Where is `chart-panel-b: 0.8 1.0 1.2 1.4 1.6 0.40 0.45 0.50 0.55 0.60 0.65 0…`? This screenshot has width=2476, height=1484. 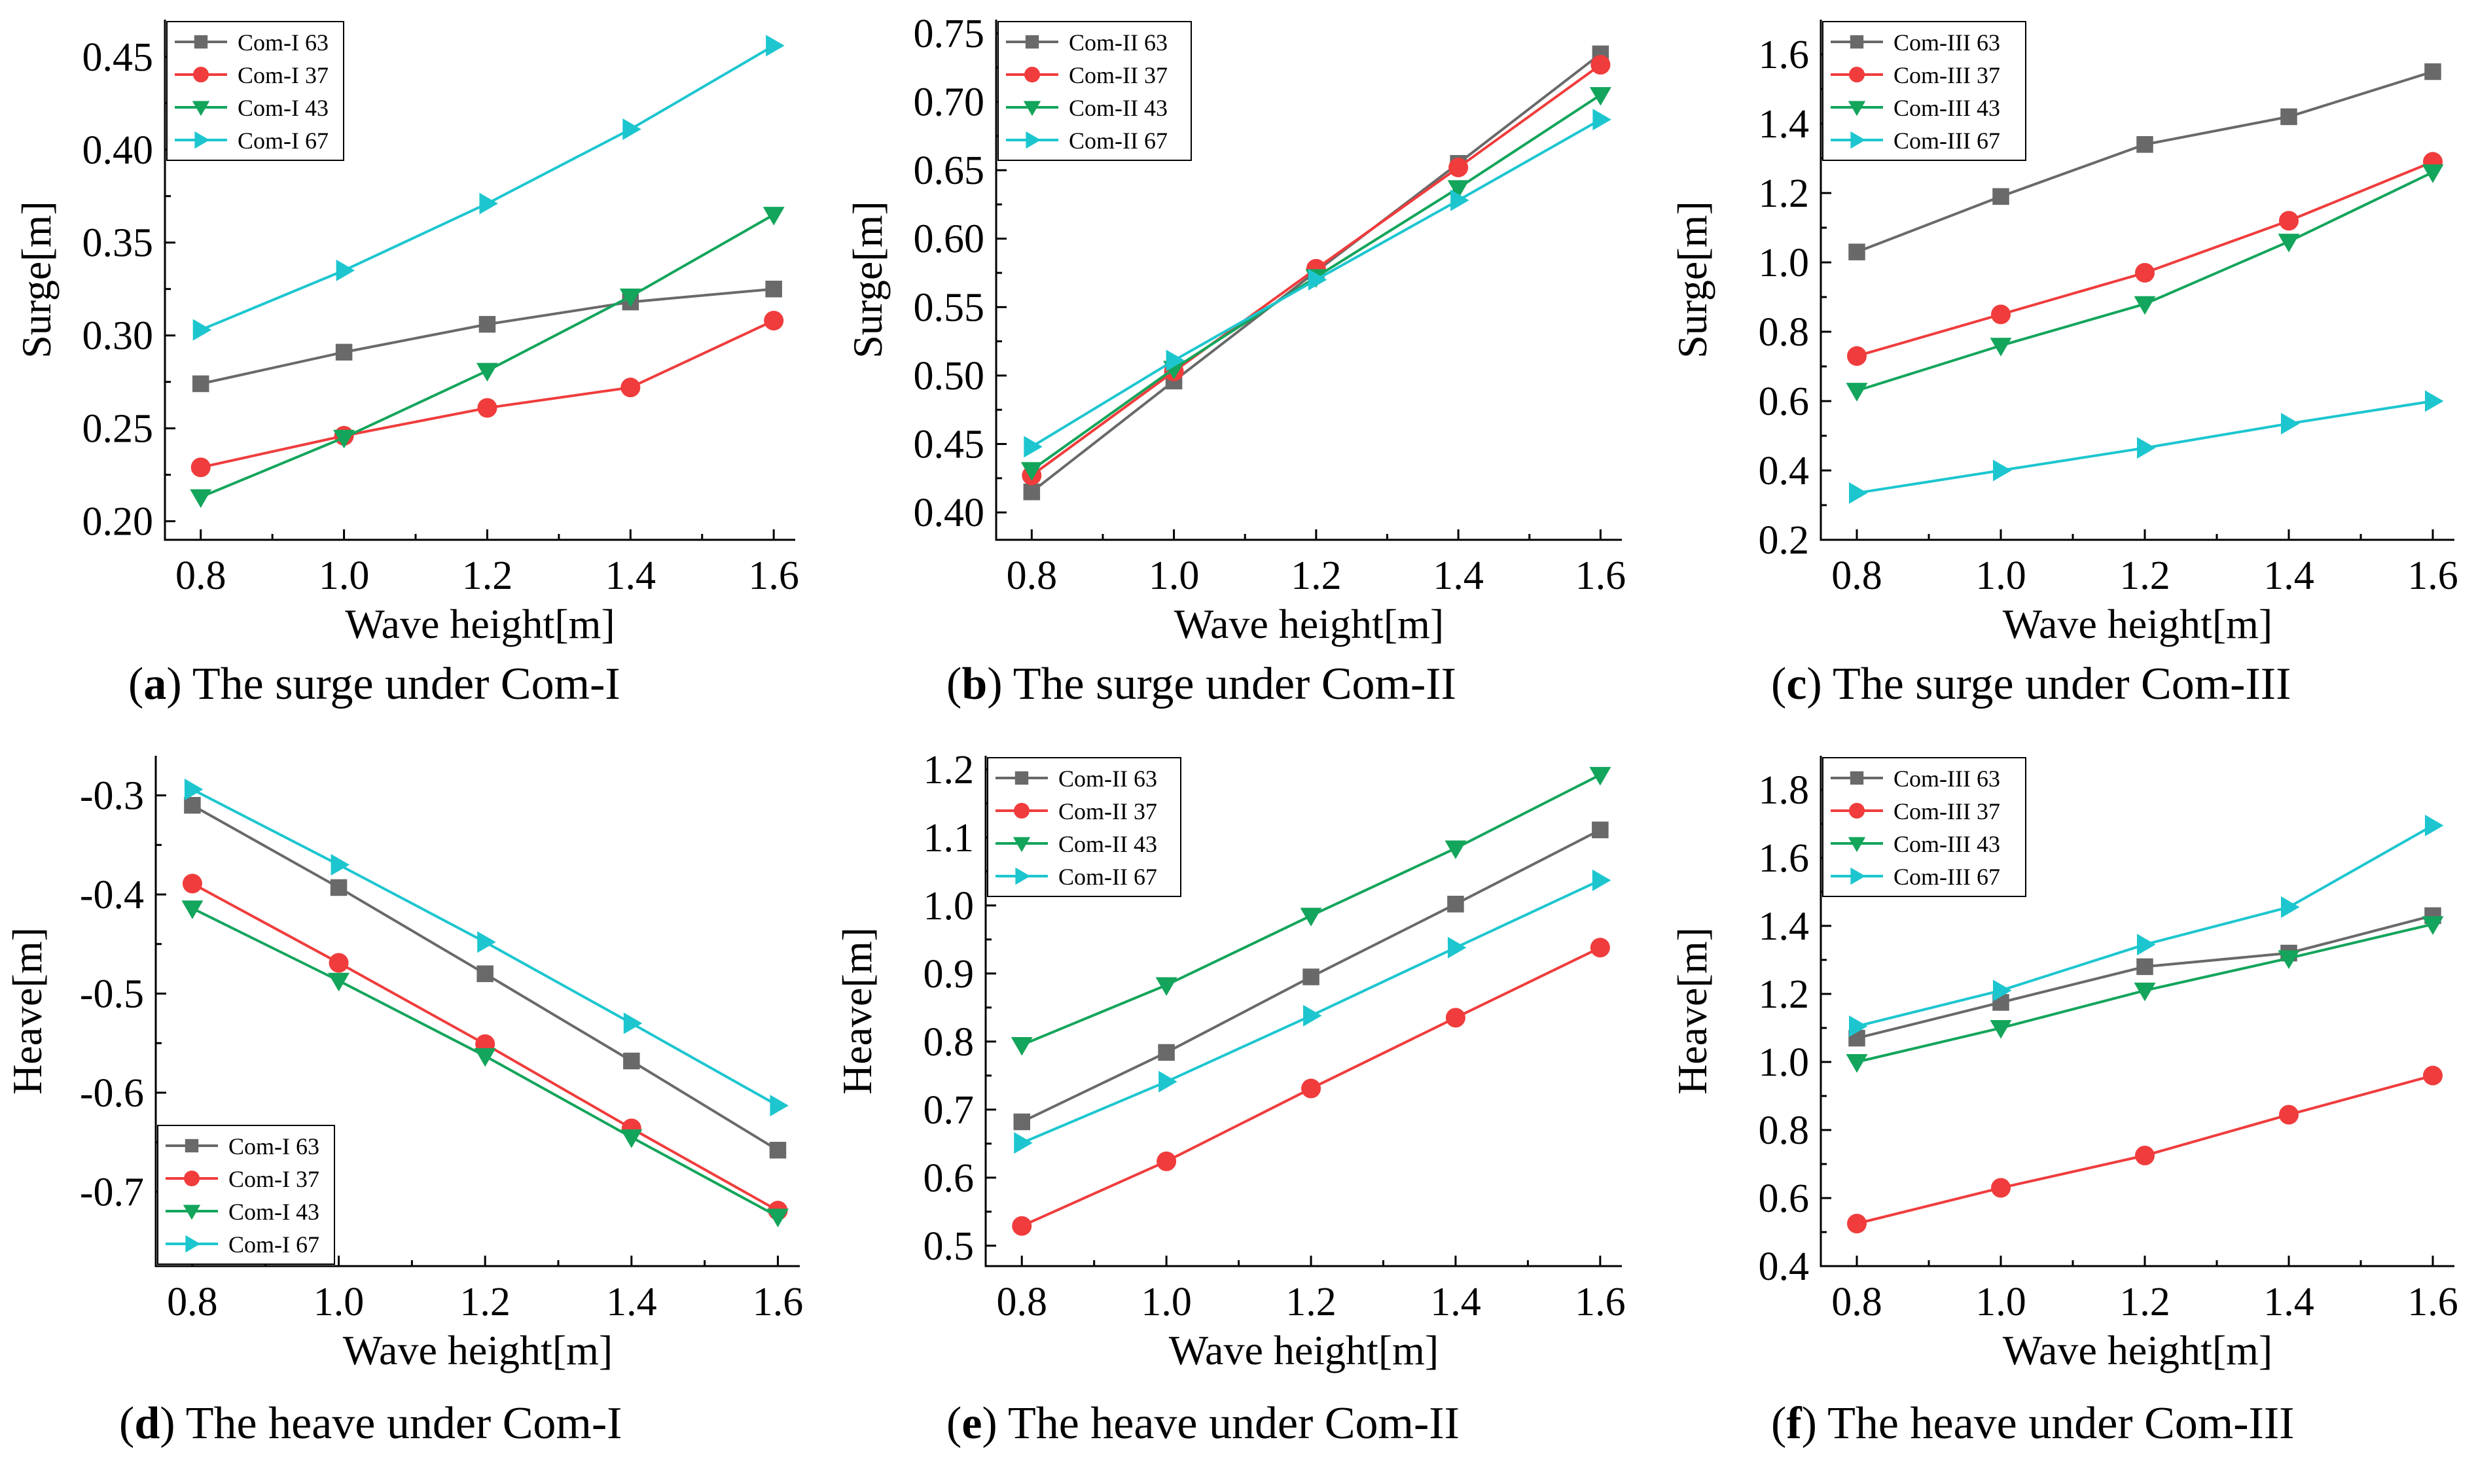
chart-panel-b: 0.8 1.0 1.2 1.4 1.6 0.40 0.45 0.50 0.55 0.60 0.65 0… is located at coordinates (1235, 361).